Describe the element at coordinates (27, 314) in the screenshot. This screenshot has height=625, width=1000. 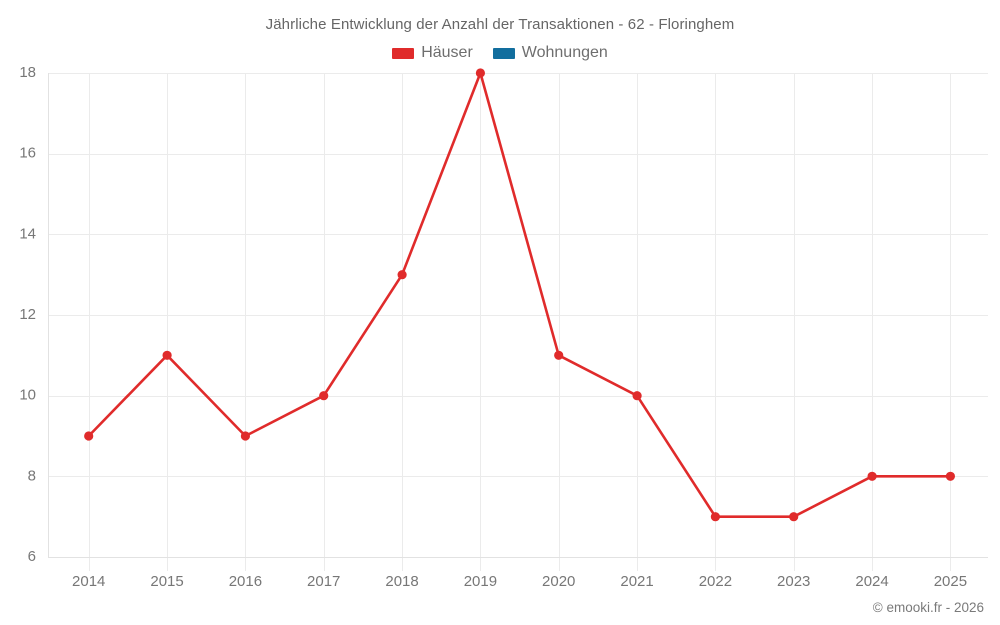
I see `y-axis-tick-label: 12` at that location.